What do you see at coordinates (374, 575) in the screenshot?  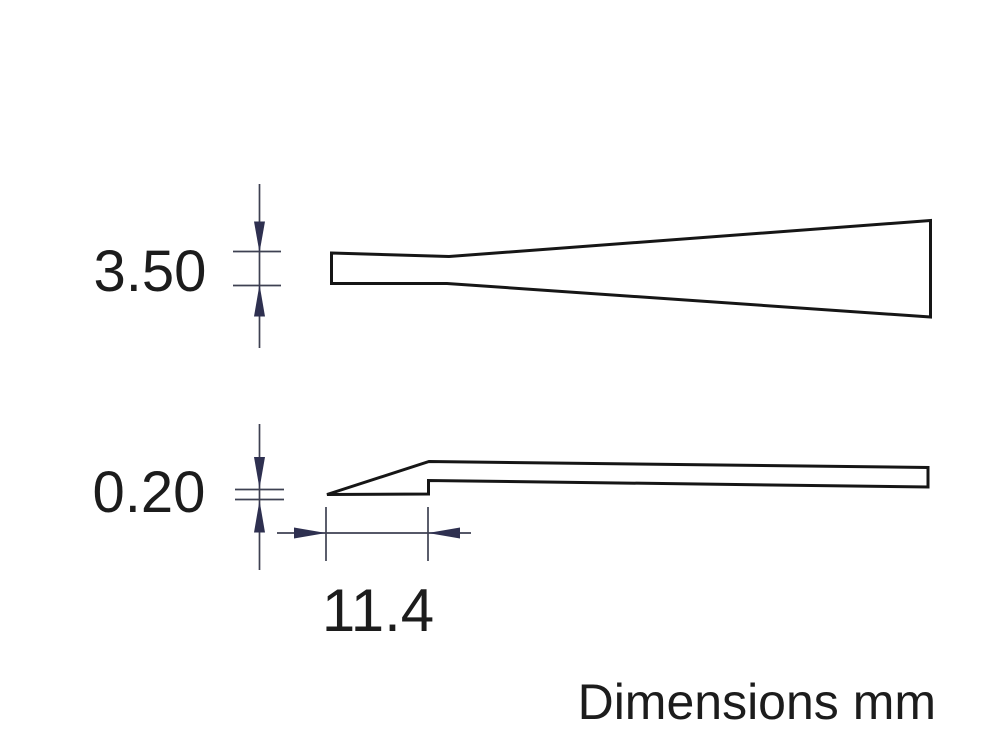 I see `dimension-tip-length: 11.4` at bounding box center [374, 575].